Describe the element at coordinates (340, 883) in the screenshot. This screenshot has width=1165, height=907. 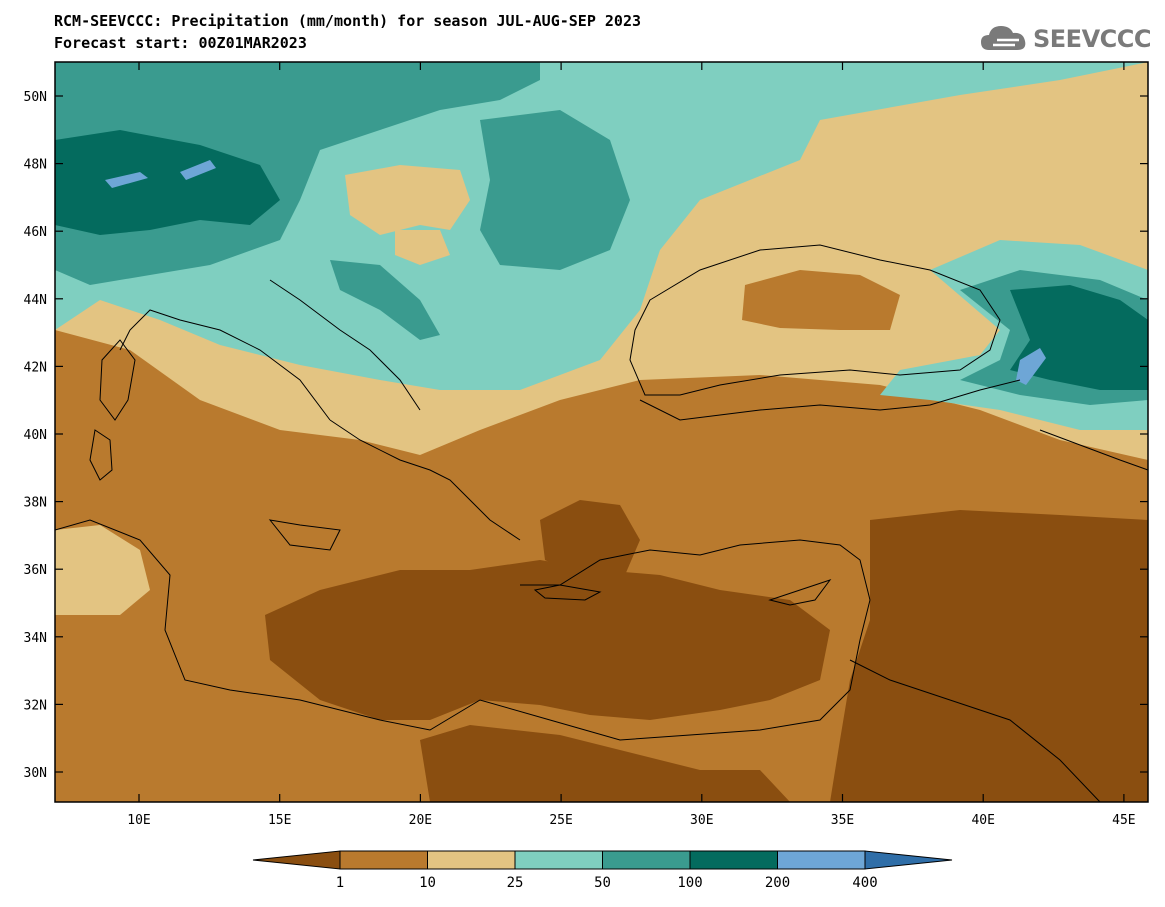
I see `colorbar-label: 1` at that location.